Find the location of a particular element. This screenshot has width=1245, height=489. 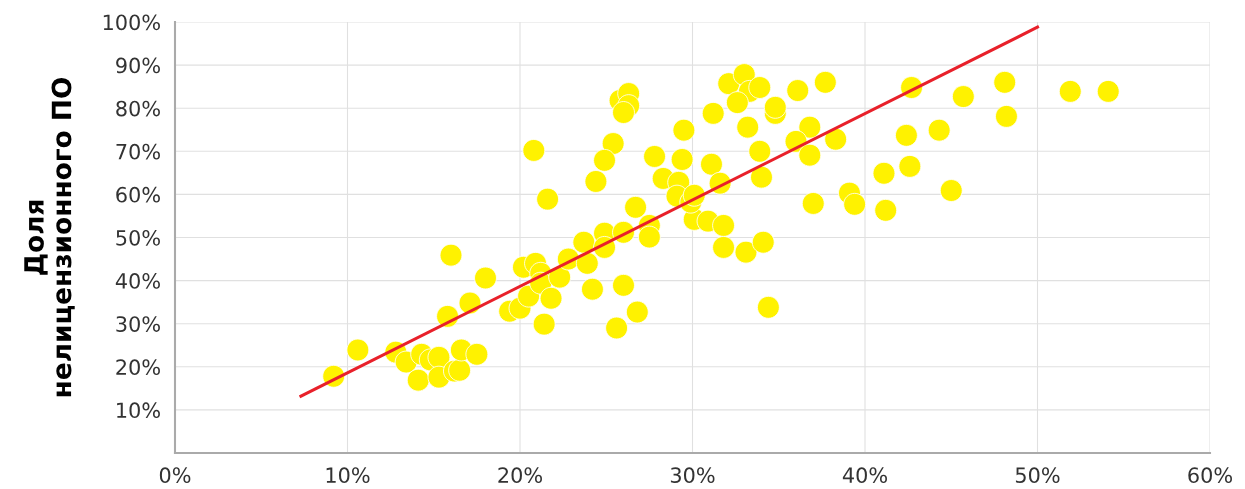

x-tick-label: 50% is located at coordinates (1037, 475).